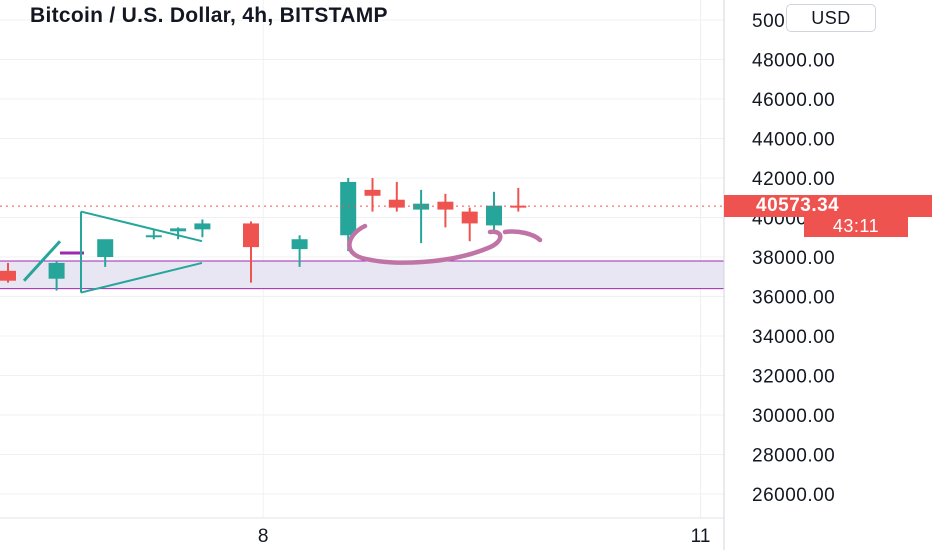  Describe the element at coordinates (263, 536) in the screenshot. I see `time-tick-label: 8` at that location.